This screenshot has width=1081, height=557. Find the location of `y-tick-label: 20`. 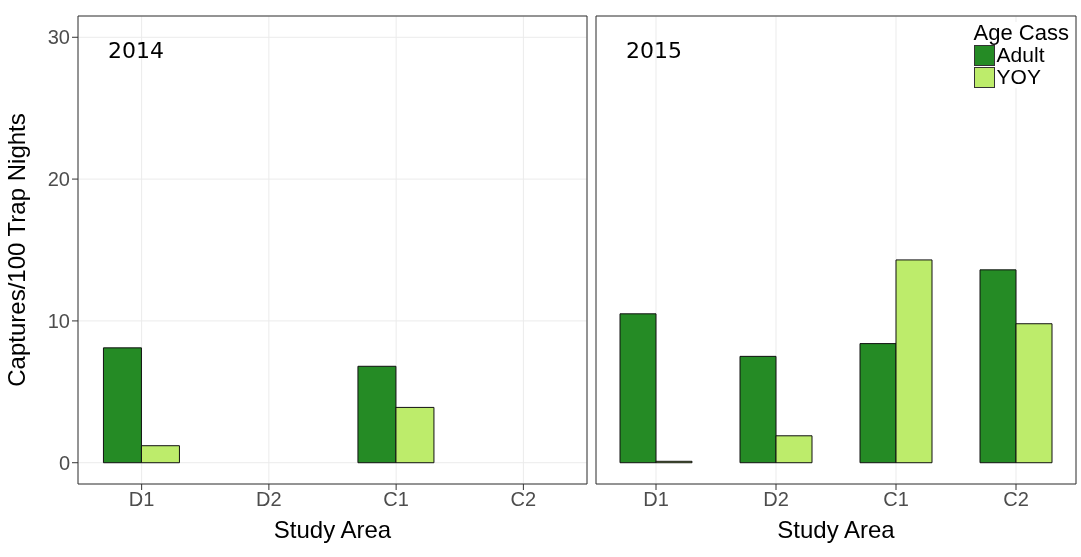

y-tick-label: 20 is located at coordinates (58, 179).